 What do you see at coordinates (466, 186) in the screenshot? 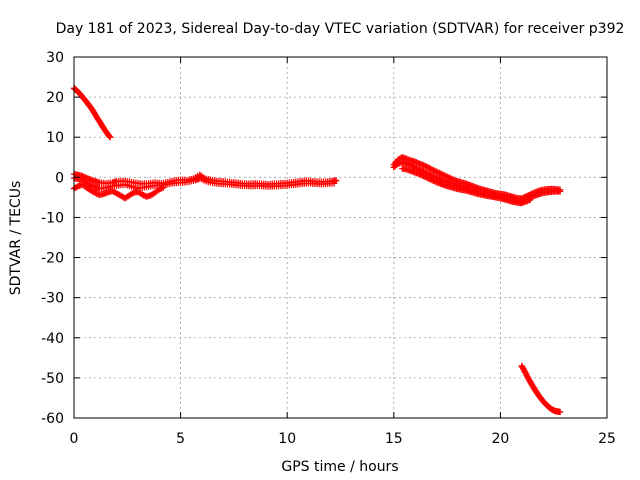
I see `series-arc-3-lower` at bounding box center [466, 186].